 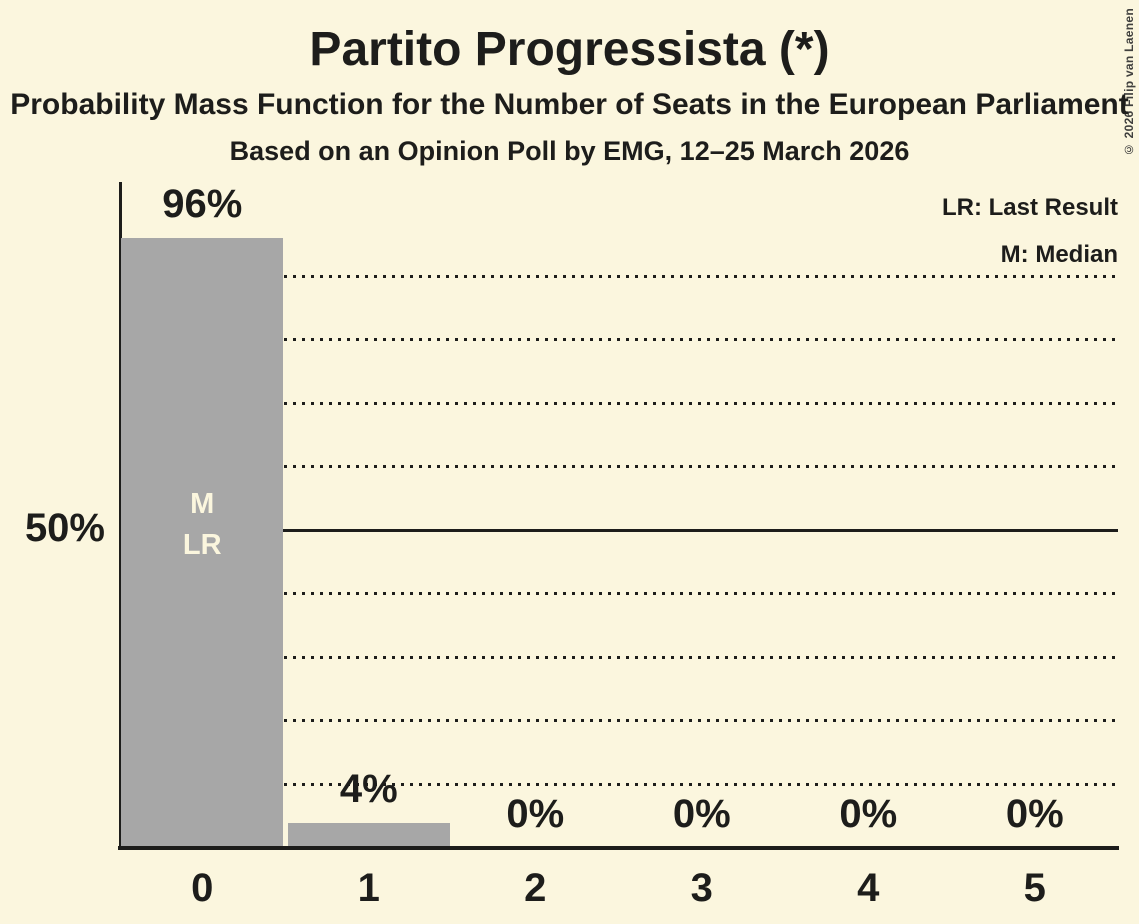 I want to click on bar-value-label-2: 0%, so click(x=535, y=814).